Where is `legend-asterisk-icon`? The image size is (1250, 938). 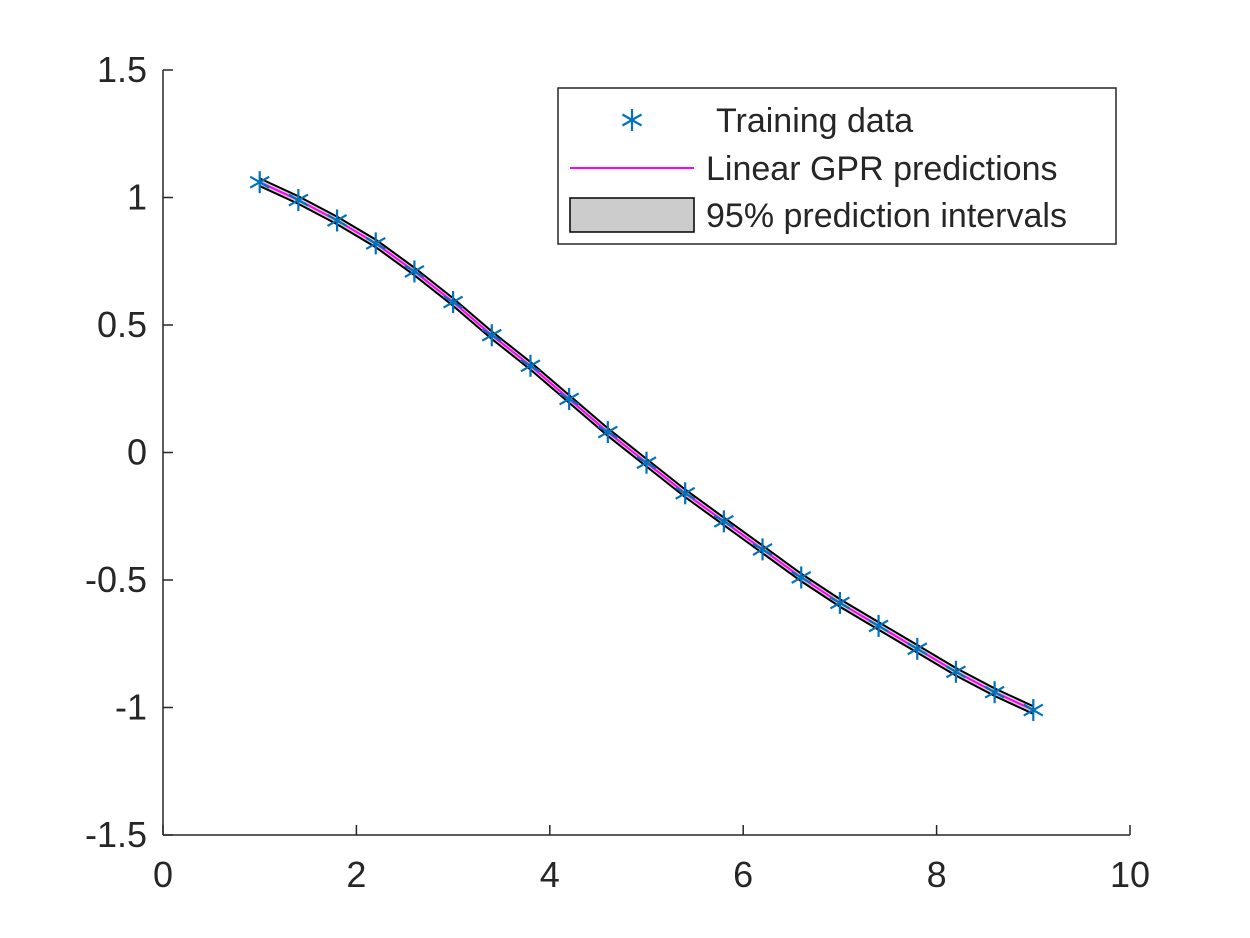
legend-asterisk-icon is located at coordinates (632, 120).